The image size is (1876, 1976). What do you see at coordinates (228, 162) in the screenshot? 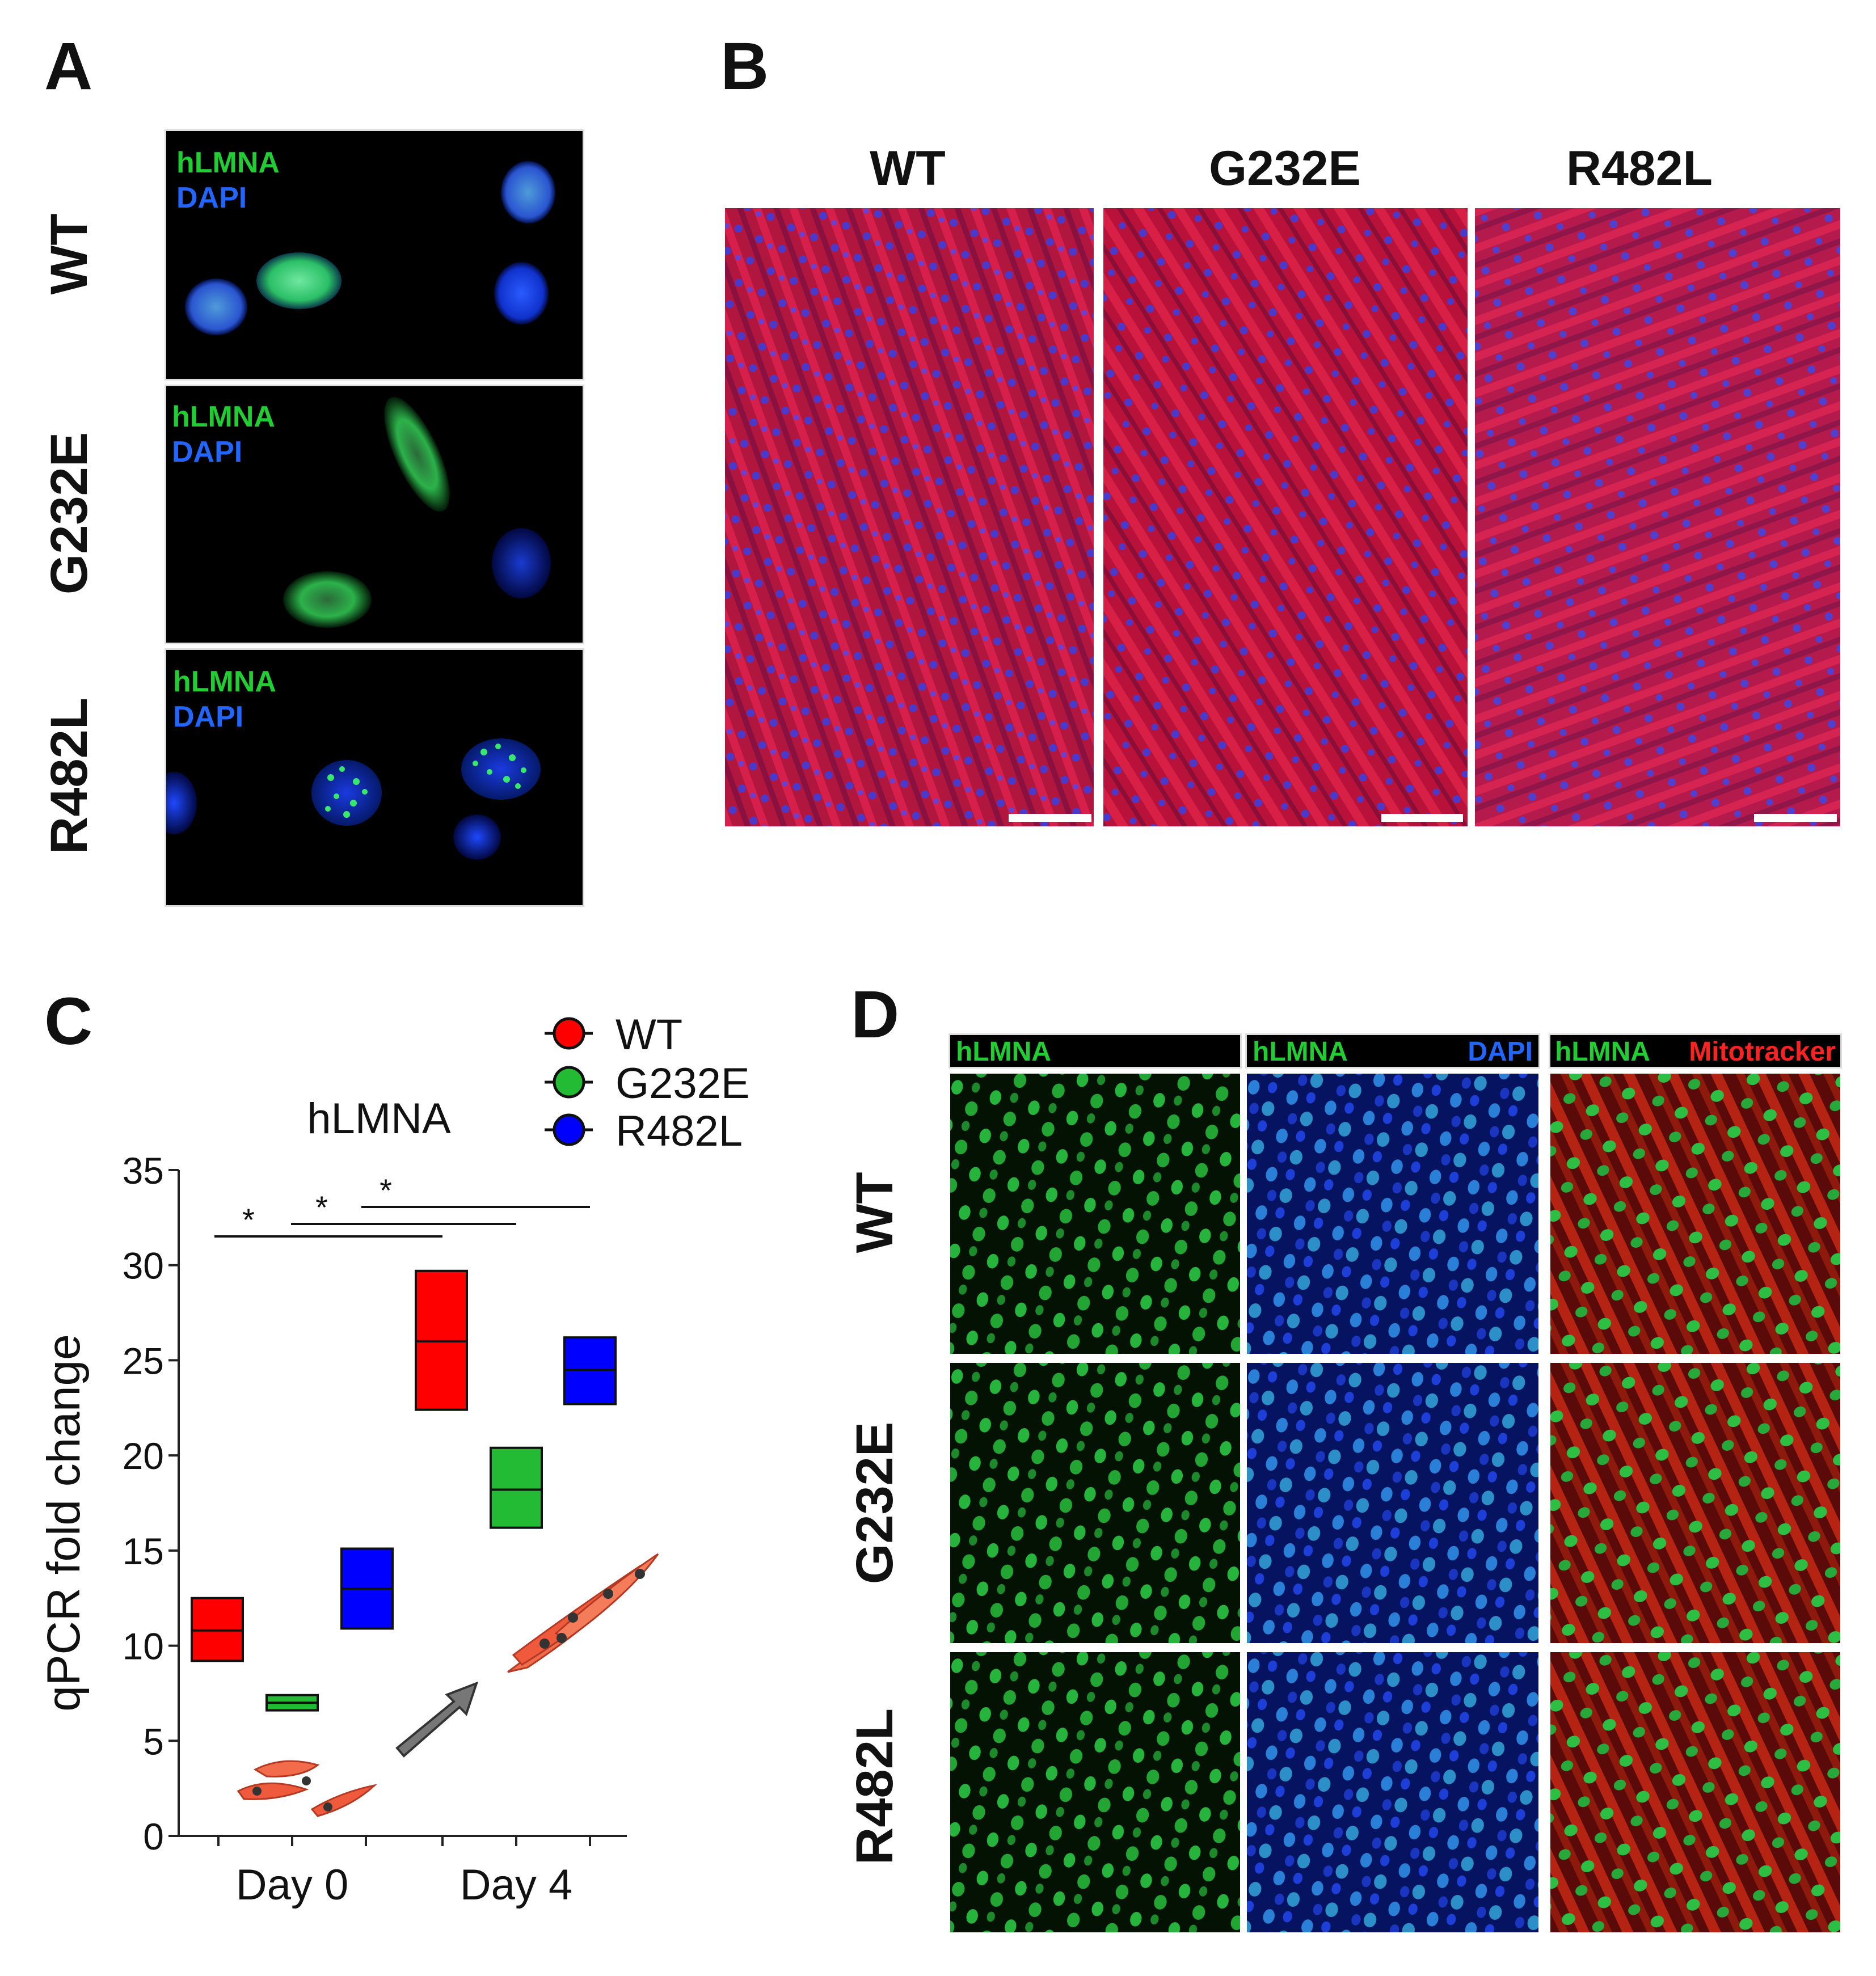
I see `panel-a-wt-hlmna-label: hLMNA` at bounding box center [228, 162].